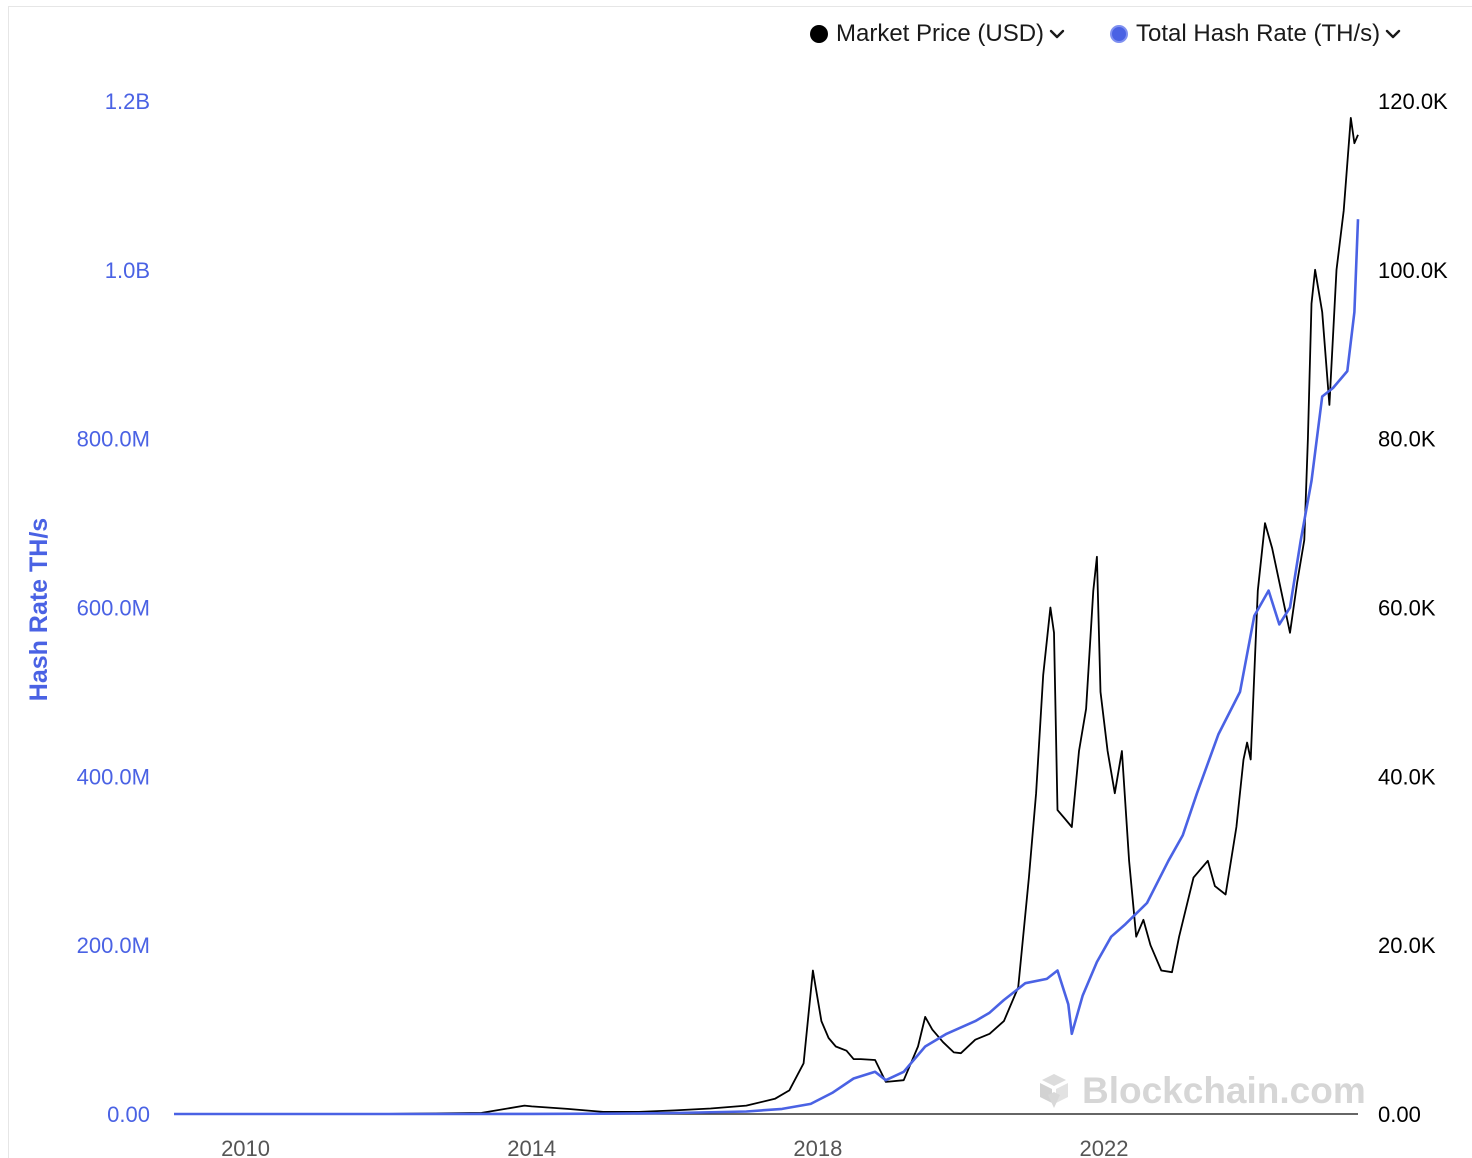  What do you see at coordinates (39, 609) in the screenshot?
I see `y-left-axis-title: Hash Rate TH/s` at bounding box center [39, 609].